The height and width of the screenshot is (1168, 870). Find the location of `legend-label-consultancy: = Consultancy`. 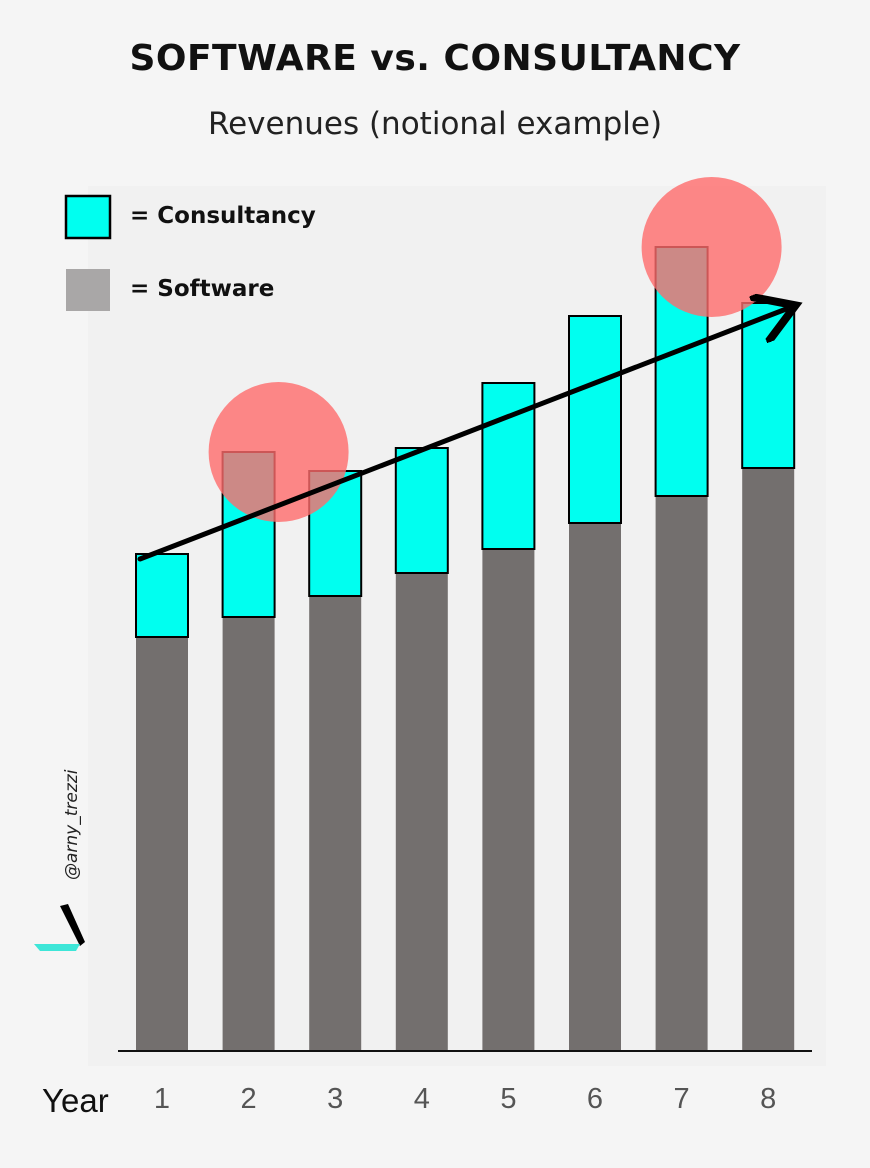

legend-label-consultancy: = Consultancy is located at coordinates (223, 216).